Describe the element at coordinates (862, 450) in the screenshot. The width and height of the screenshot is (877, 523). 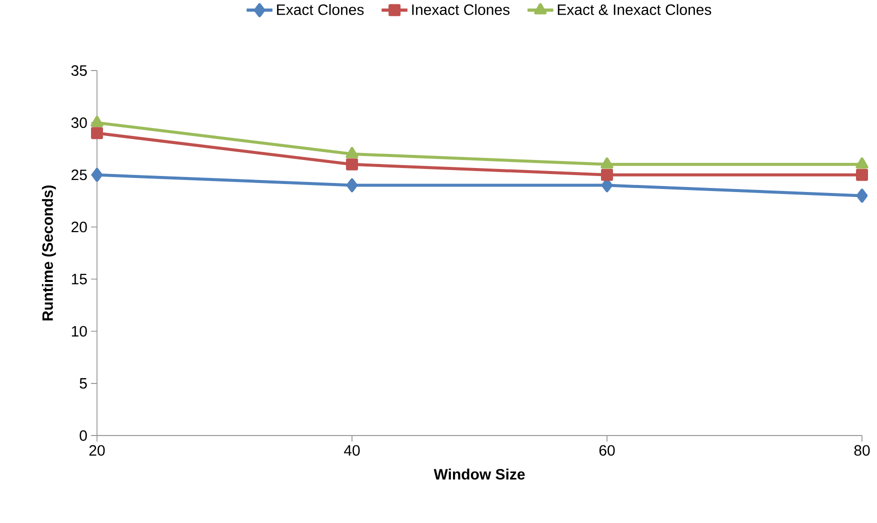
I see `x-tick-label: 80` at that location.